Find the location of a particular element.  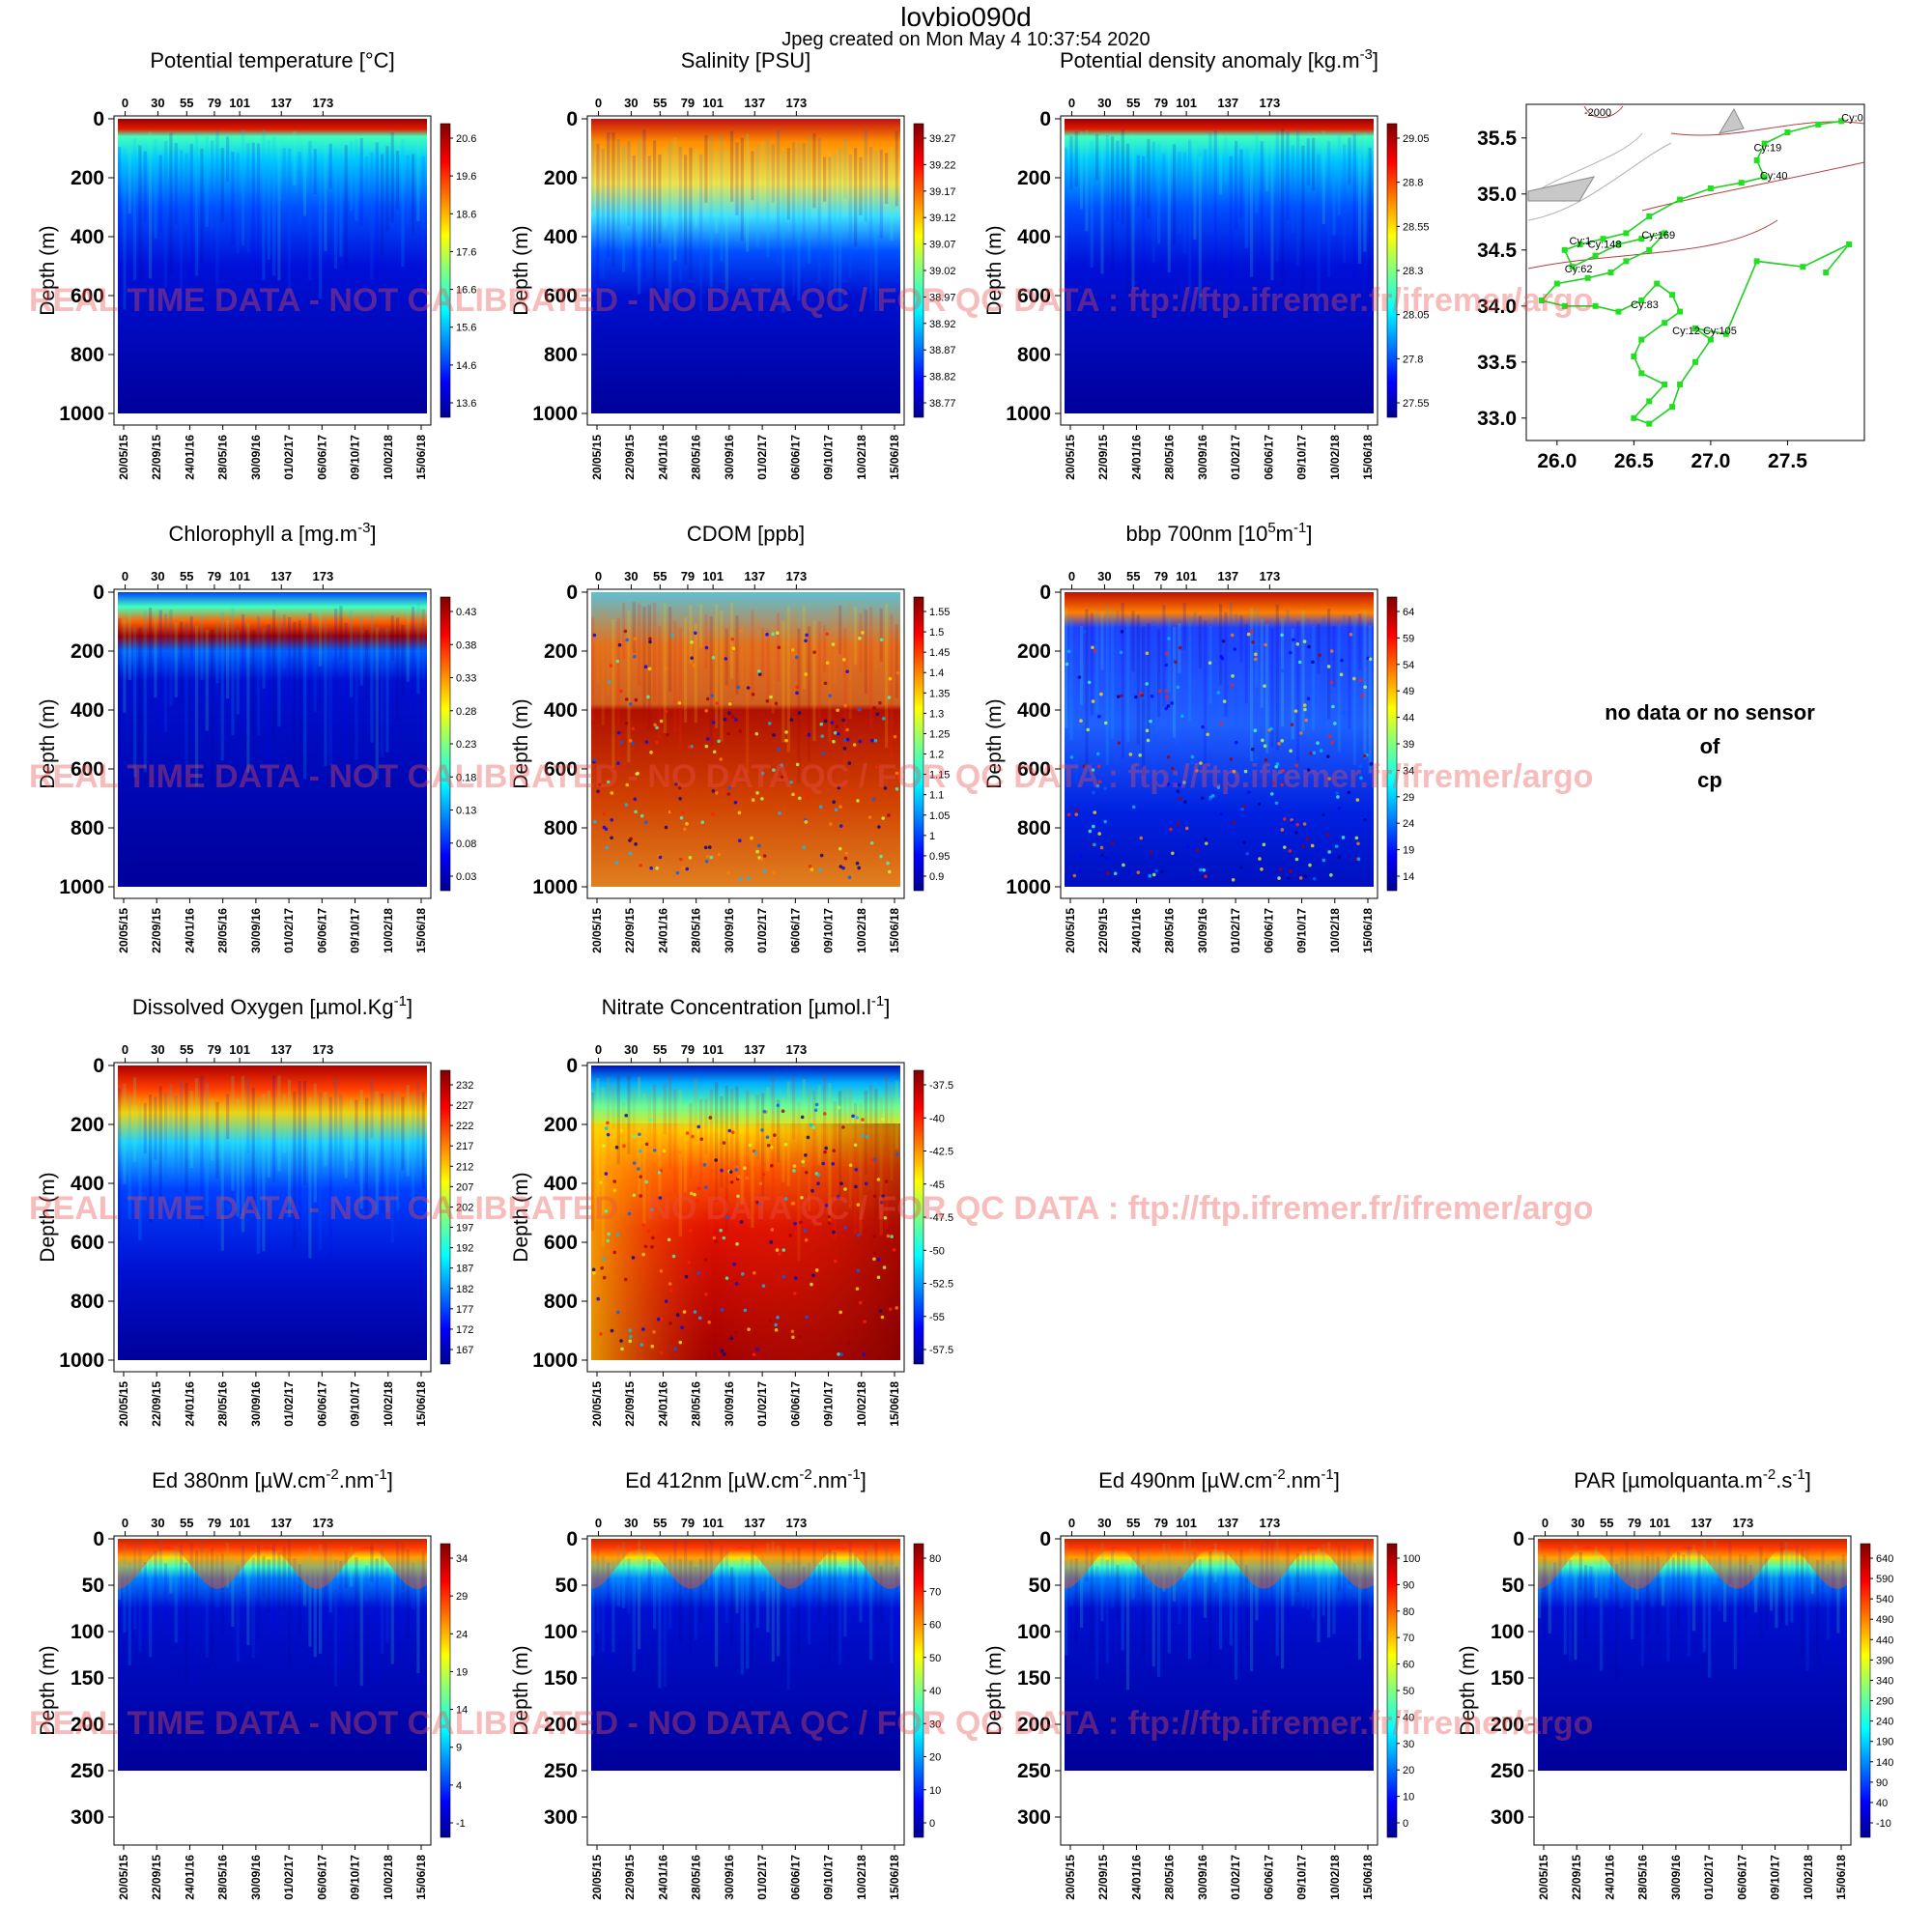

heatmap-texture is located at coordinates (1218, 221).